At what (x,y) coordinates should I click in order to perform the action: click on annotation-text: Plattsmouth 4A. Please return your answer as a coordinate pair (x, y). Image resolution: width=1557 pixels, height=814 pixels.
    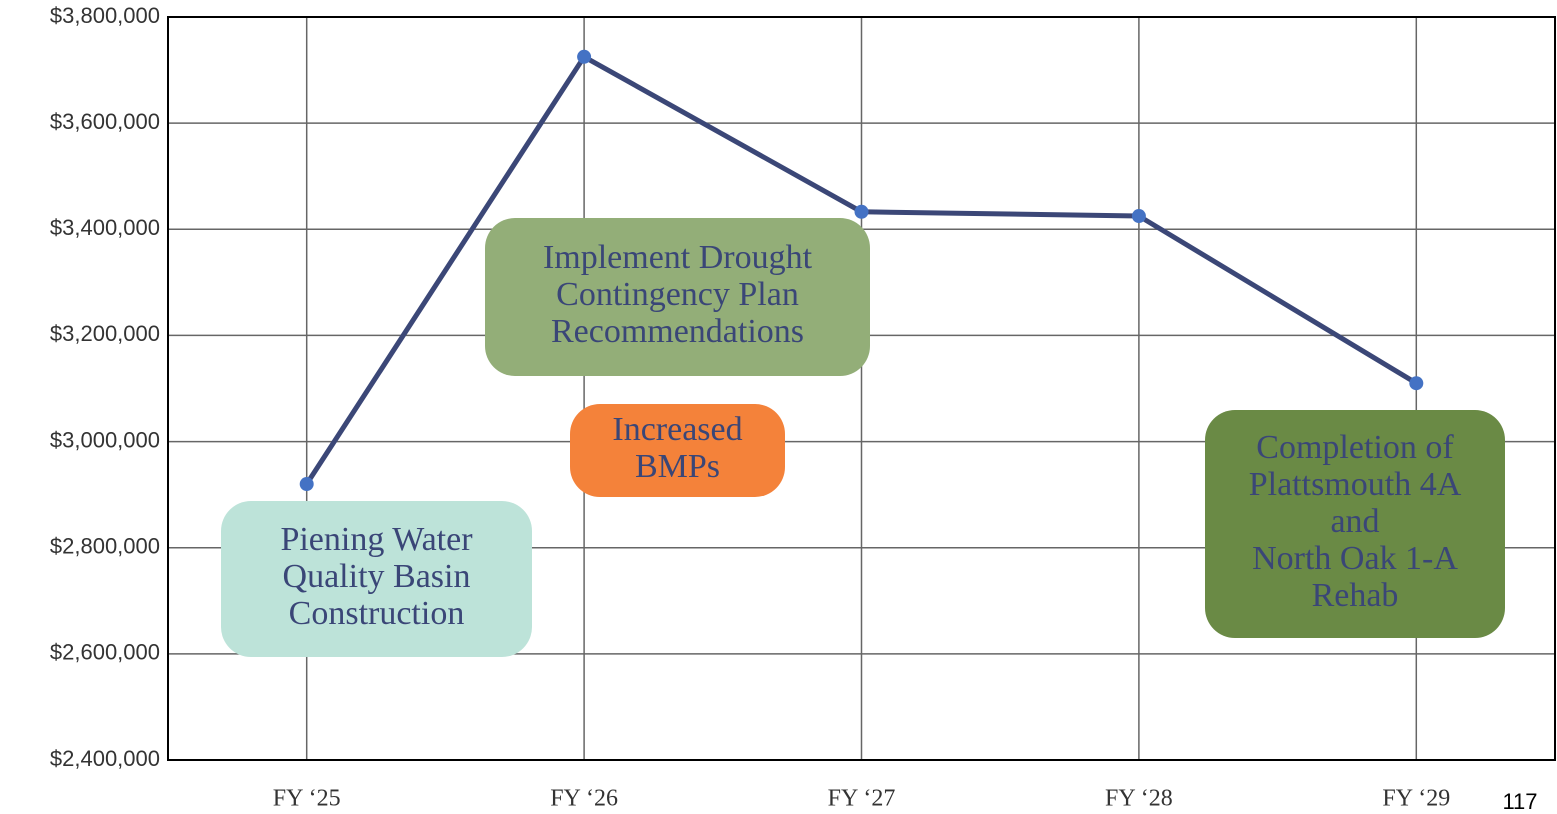
    Looking at the image, I should click on (1355, 484).